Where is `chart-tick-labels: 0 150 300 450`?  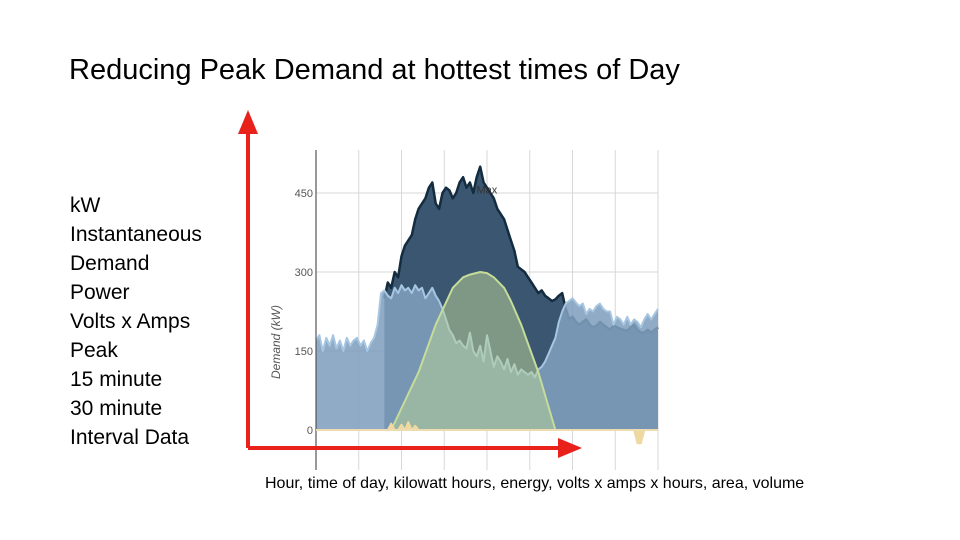
chart-tick-labels: 0 150 300 450 is located at coordinates (304, 312).